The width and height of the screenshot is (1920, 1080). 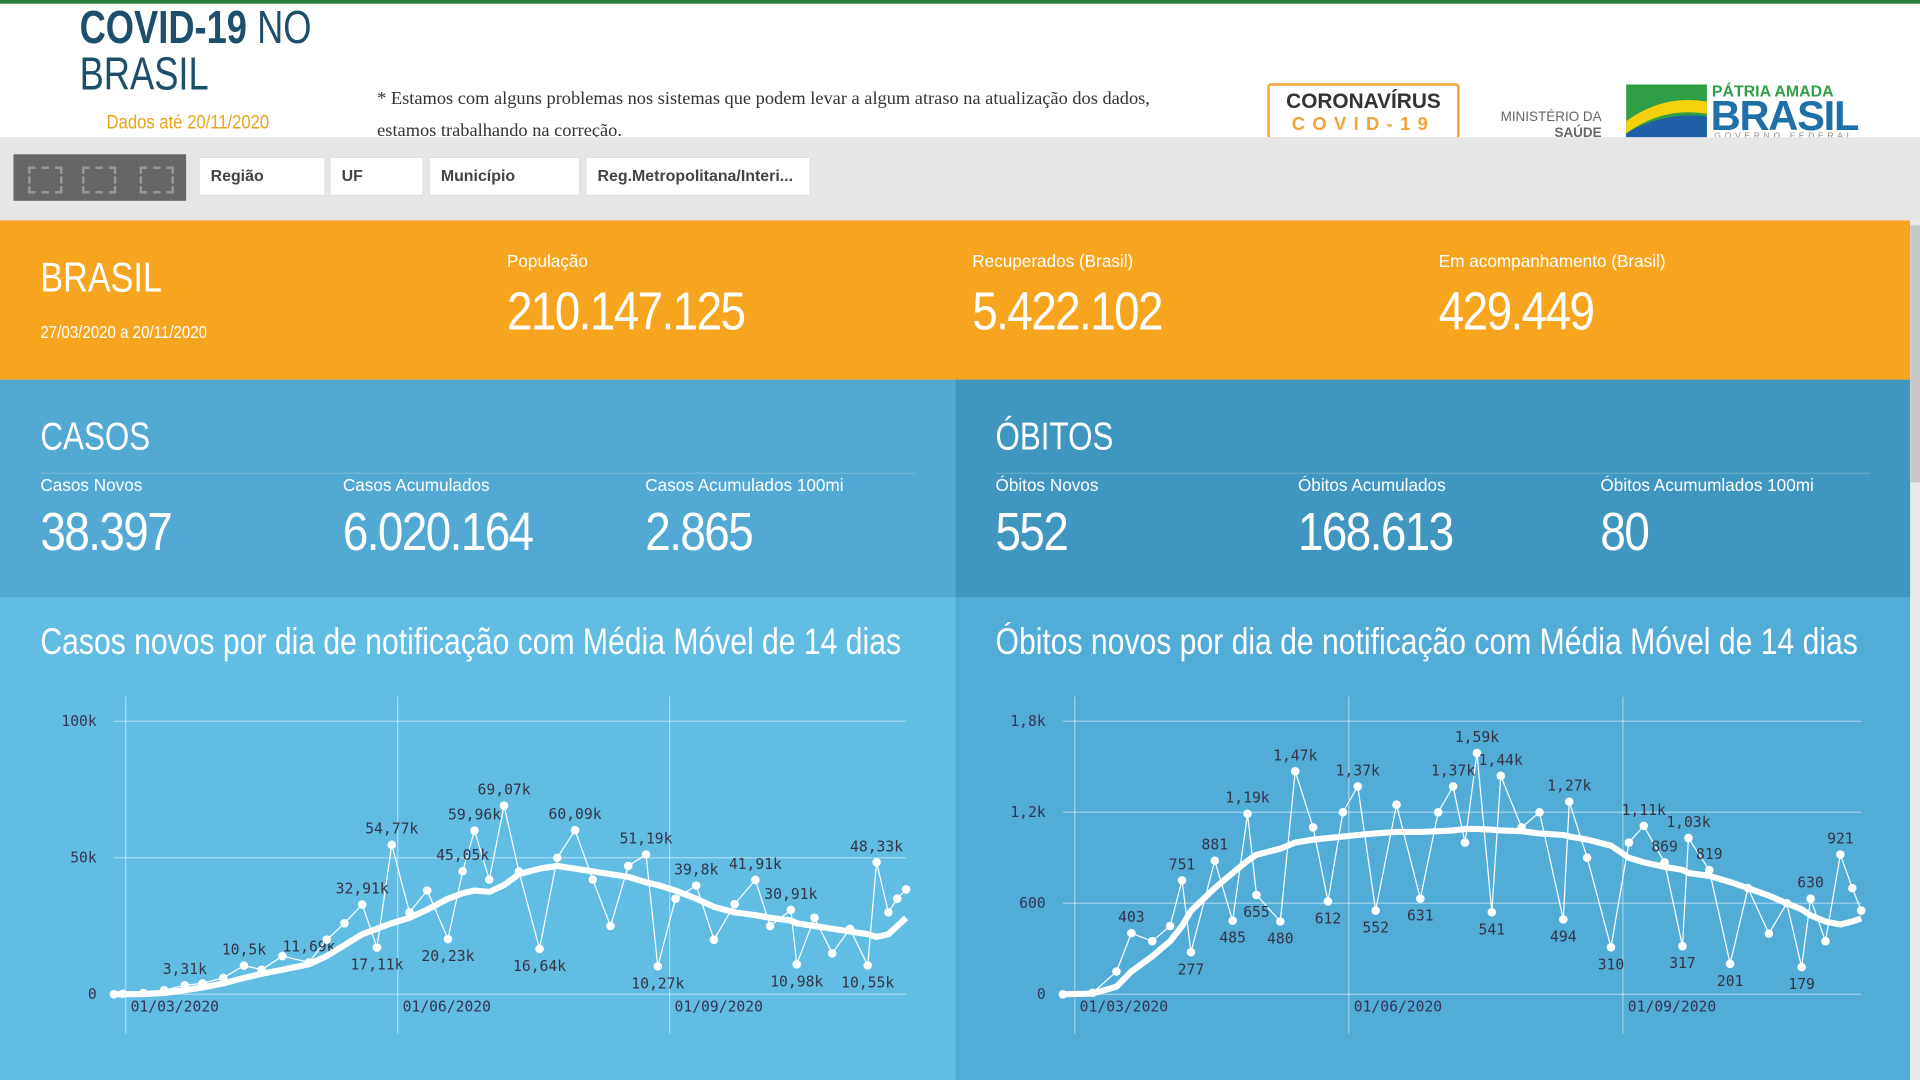 I want to click on undo-button, so click(x=45, y=180).